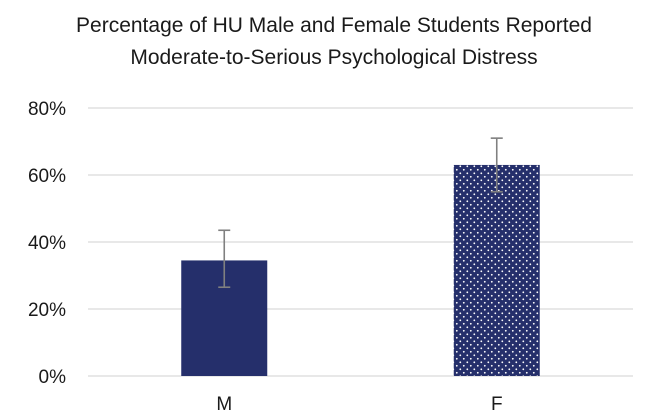 This screenshot has height=415, width=651. Describe the element at coordinates (47, 176) in the screenshot. I see `y-tick-label-3: 60%` at that location.